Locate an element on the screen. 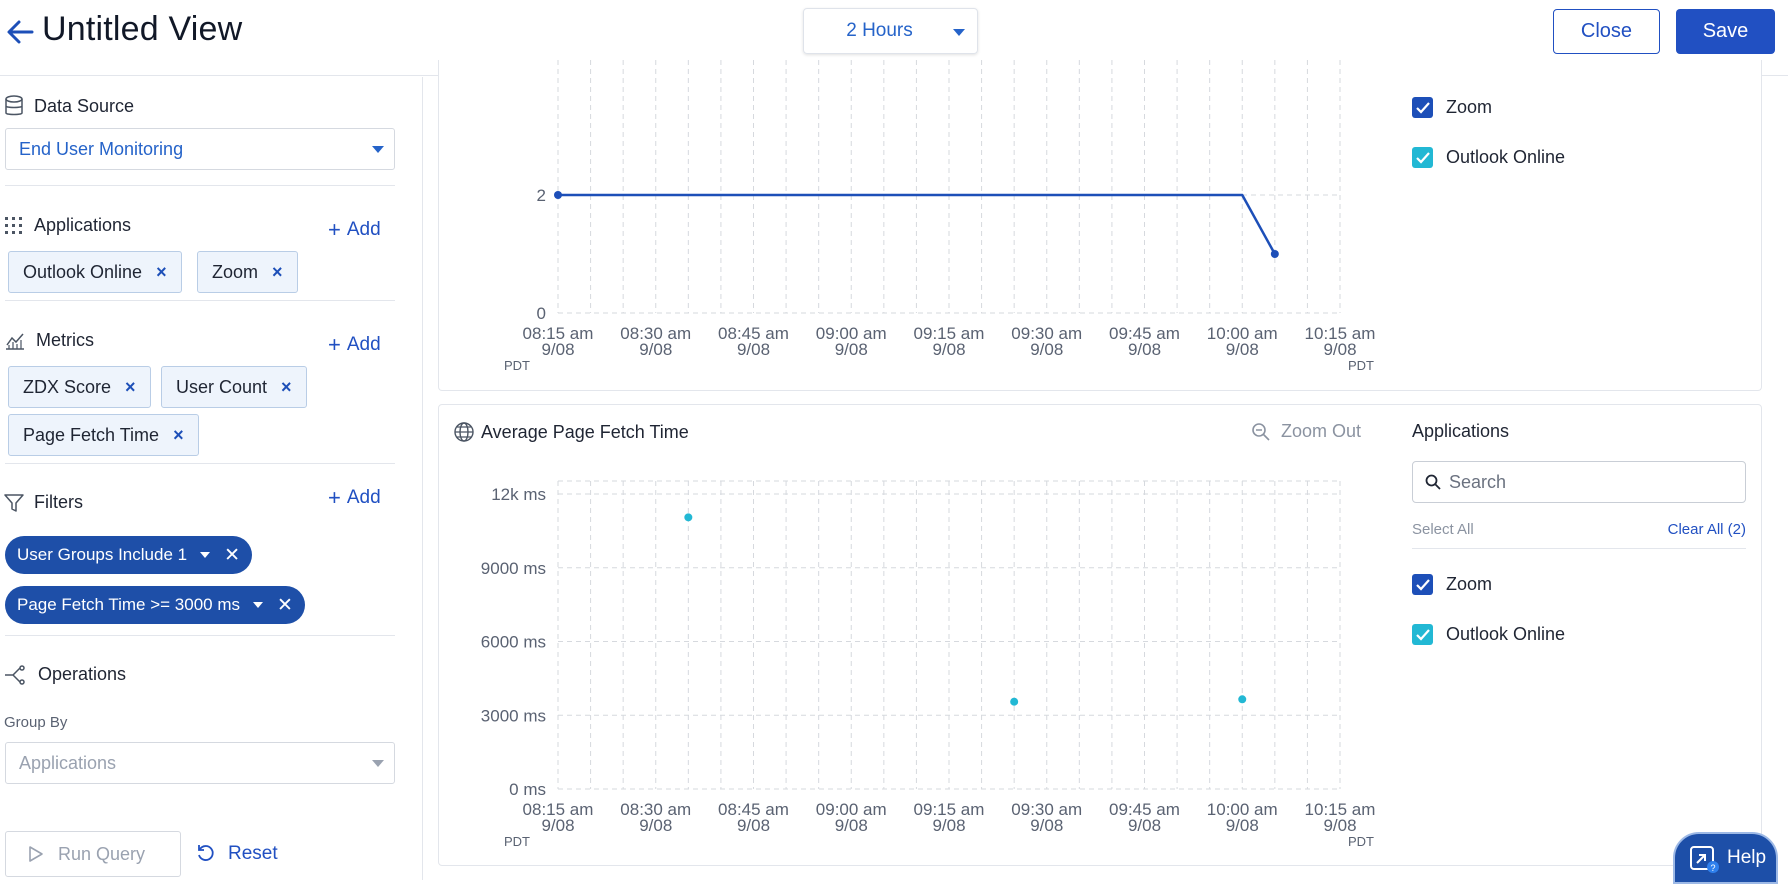  database-icon is located at coordinates (14, 105).